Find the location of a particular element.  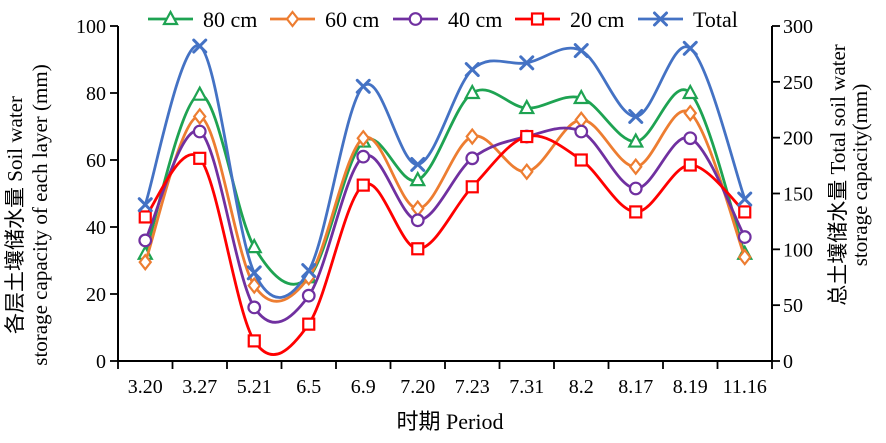

left-axis-tick-label: 40 is located at coordinates (96, 228).